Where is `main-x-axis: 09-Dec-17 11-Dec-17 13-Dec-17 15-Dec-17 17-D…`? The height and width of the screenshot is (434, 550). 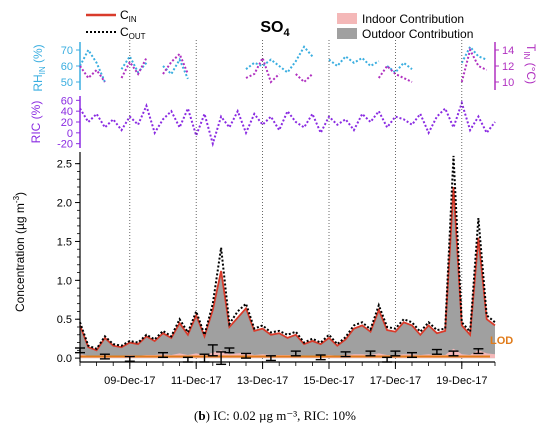
main-x-axis: 09-Dec-17 11-Dec-17 13-Dec-17 15-Dec-17 17-D… is located at coordinates (287, 374).